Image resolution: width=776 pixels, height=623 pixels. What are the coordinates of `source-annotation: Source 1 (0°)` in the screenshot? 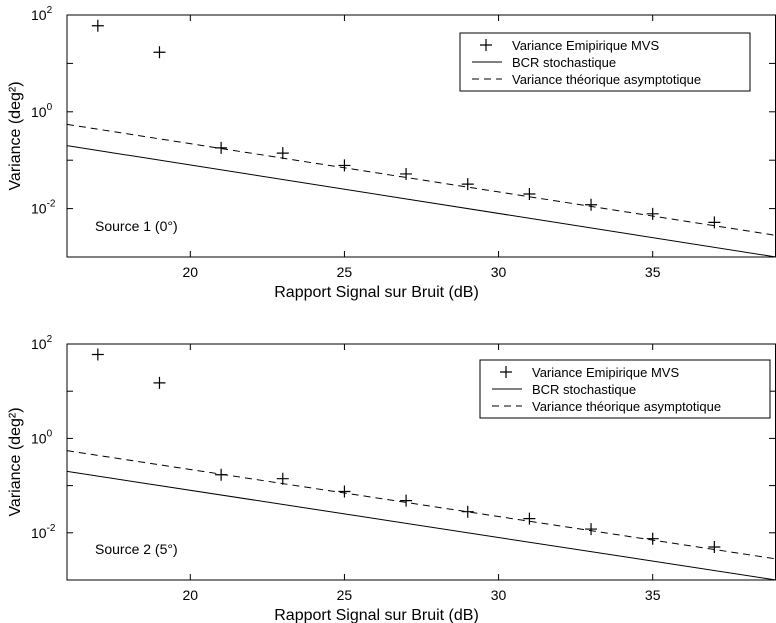 It's located at (136, 226).